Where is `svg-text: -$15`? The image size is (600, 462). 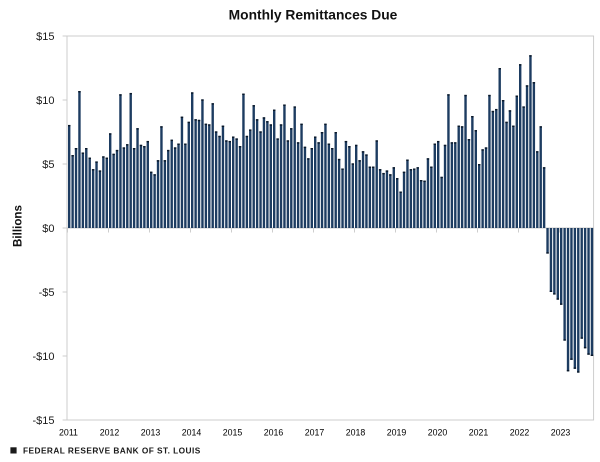
svg-text: -$15 is located at coordinates (43, 421).